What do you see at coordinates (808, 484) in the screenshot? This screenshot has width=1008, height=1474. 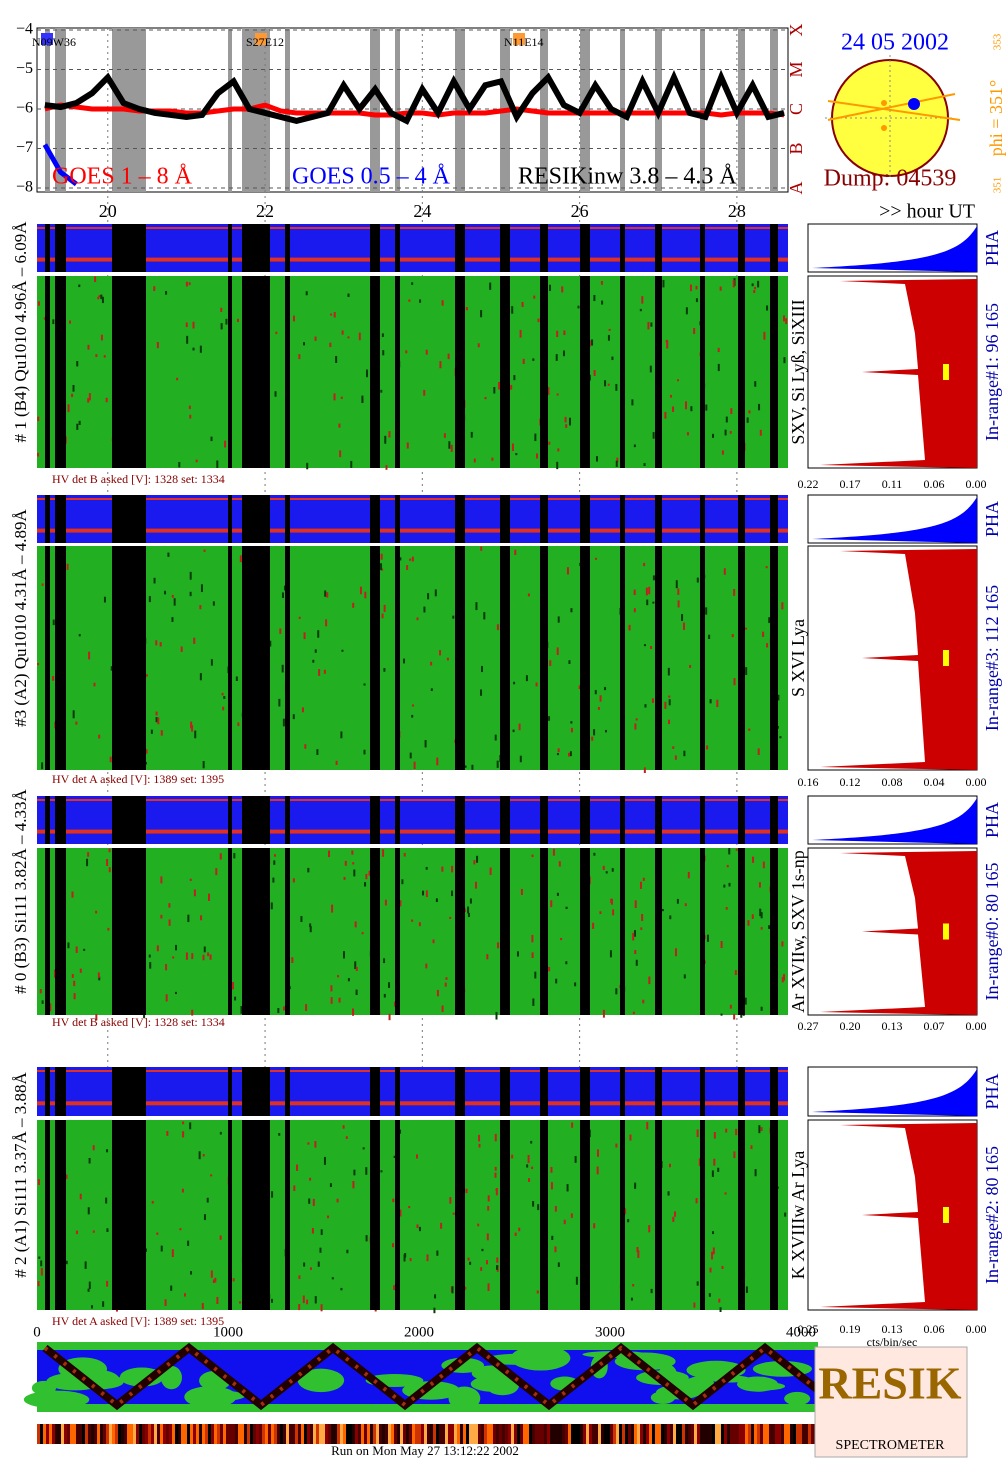 I see `spectrum-tick-label: 0.22` at bounding box center [808, 484].